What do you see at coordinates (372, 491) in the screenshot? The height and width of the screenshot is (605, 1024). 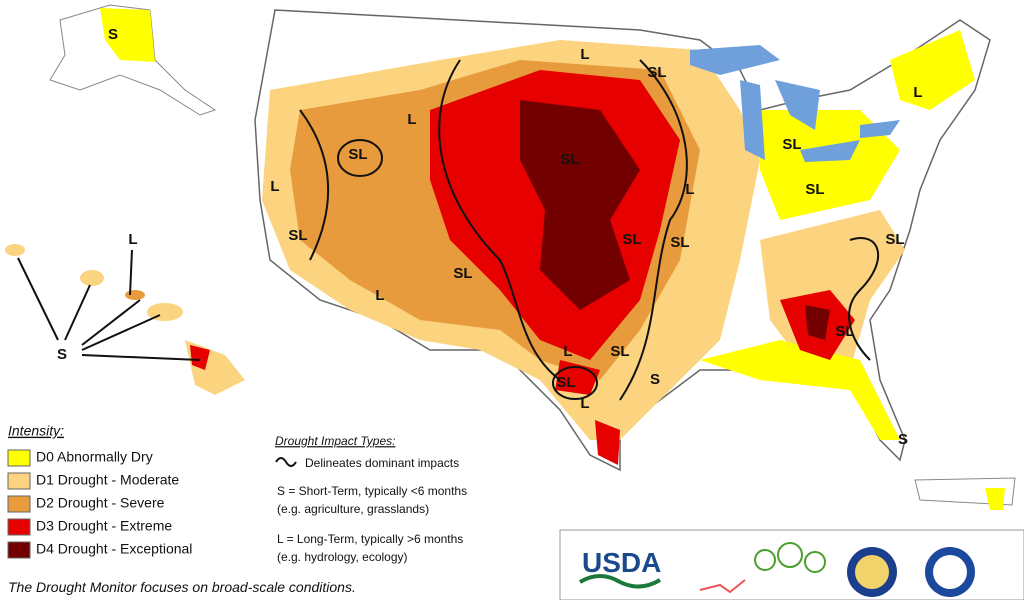 I see `impact-text: S = Short-Term, typically <6 months` at bounding box center [372, 491].